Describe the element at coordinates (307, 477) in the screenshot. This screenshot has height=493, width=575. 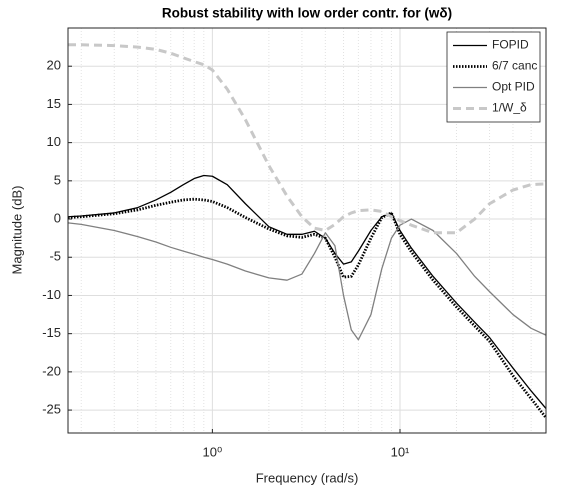
I see `x-axis-label: Frequency (rad/s)` at that location.